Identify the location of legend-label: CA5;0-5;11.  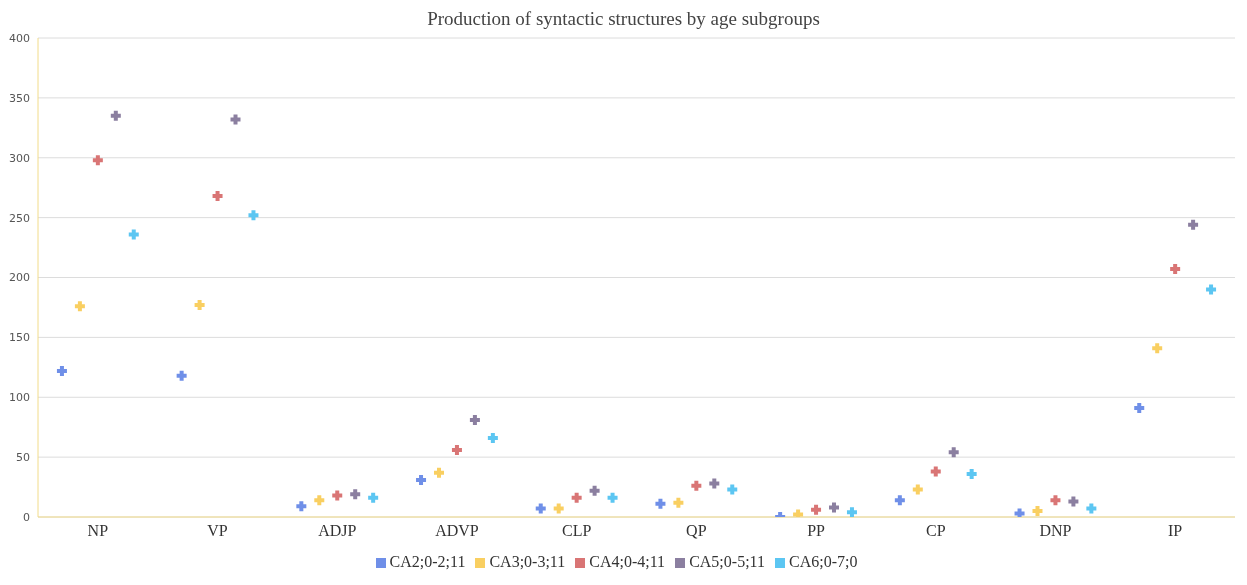
(727, 561).